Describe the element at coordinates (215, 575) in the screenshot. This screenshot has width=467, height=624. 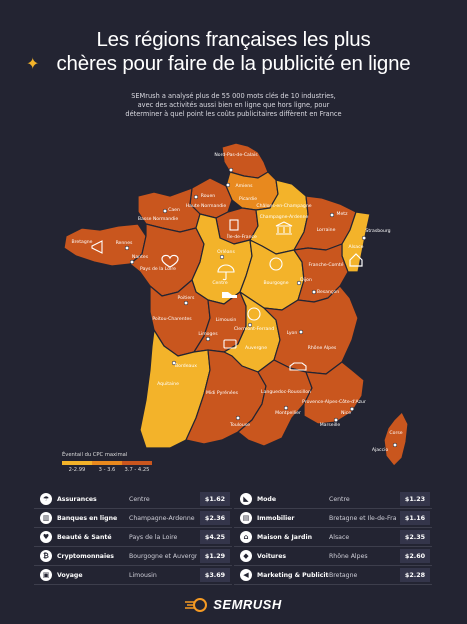
I see `industry-price: $3.69` at that location.